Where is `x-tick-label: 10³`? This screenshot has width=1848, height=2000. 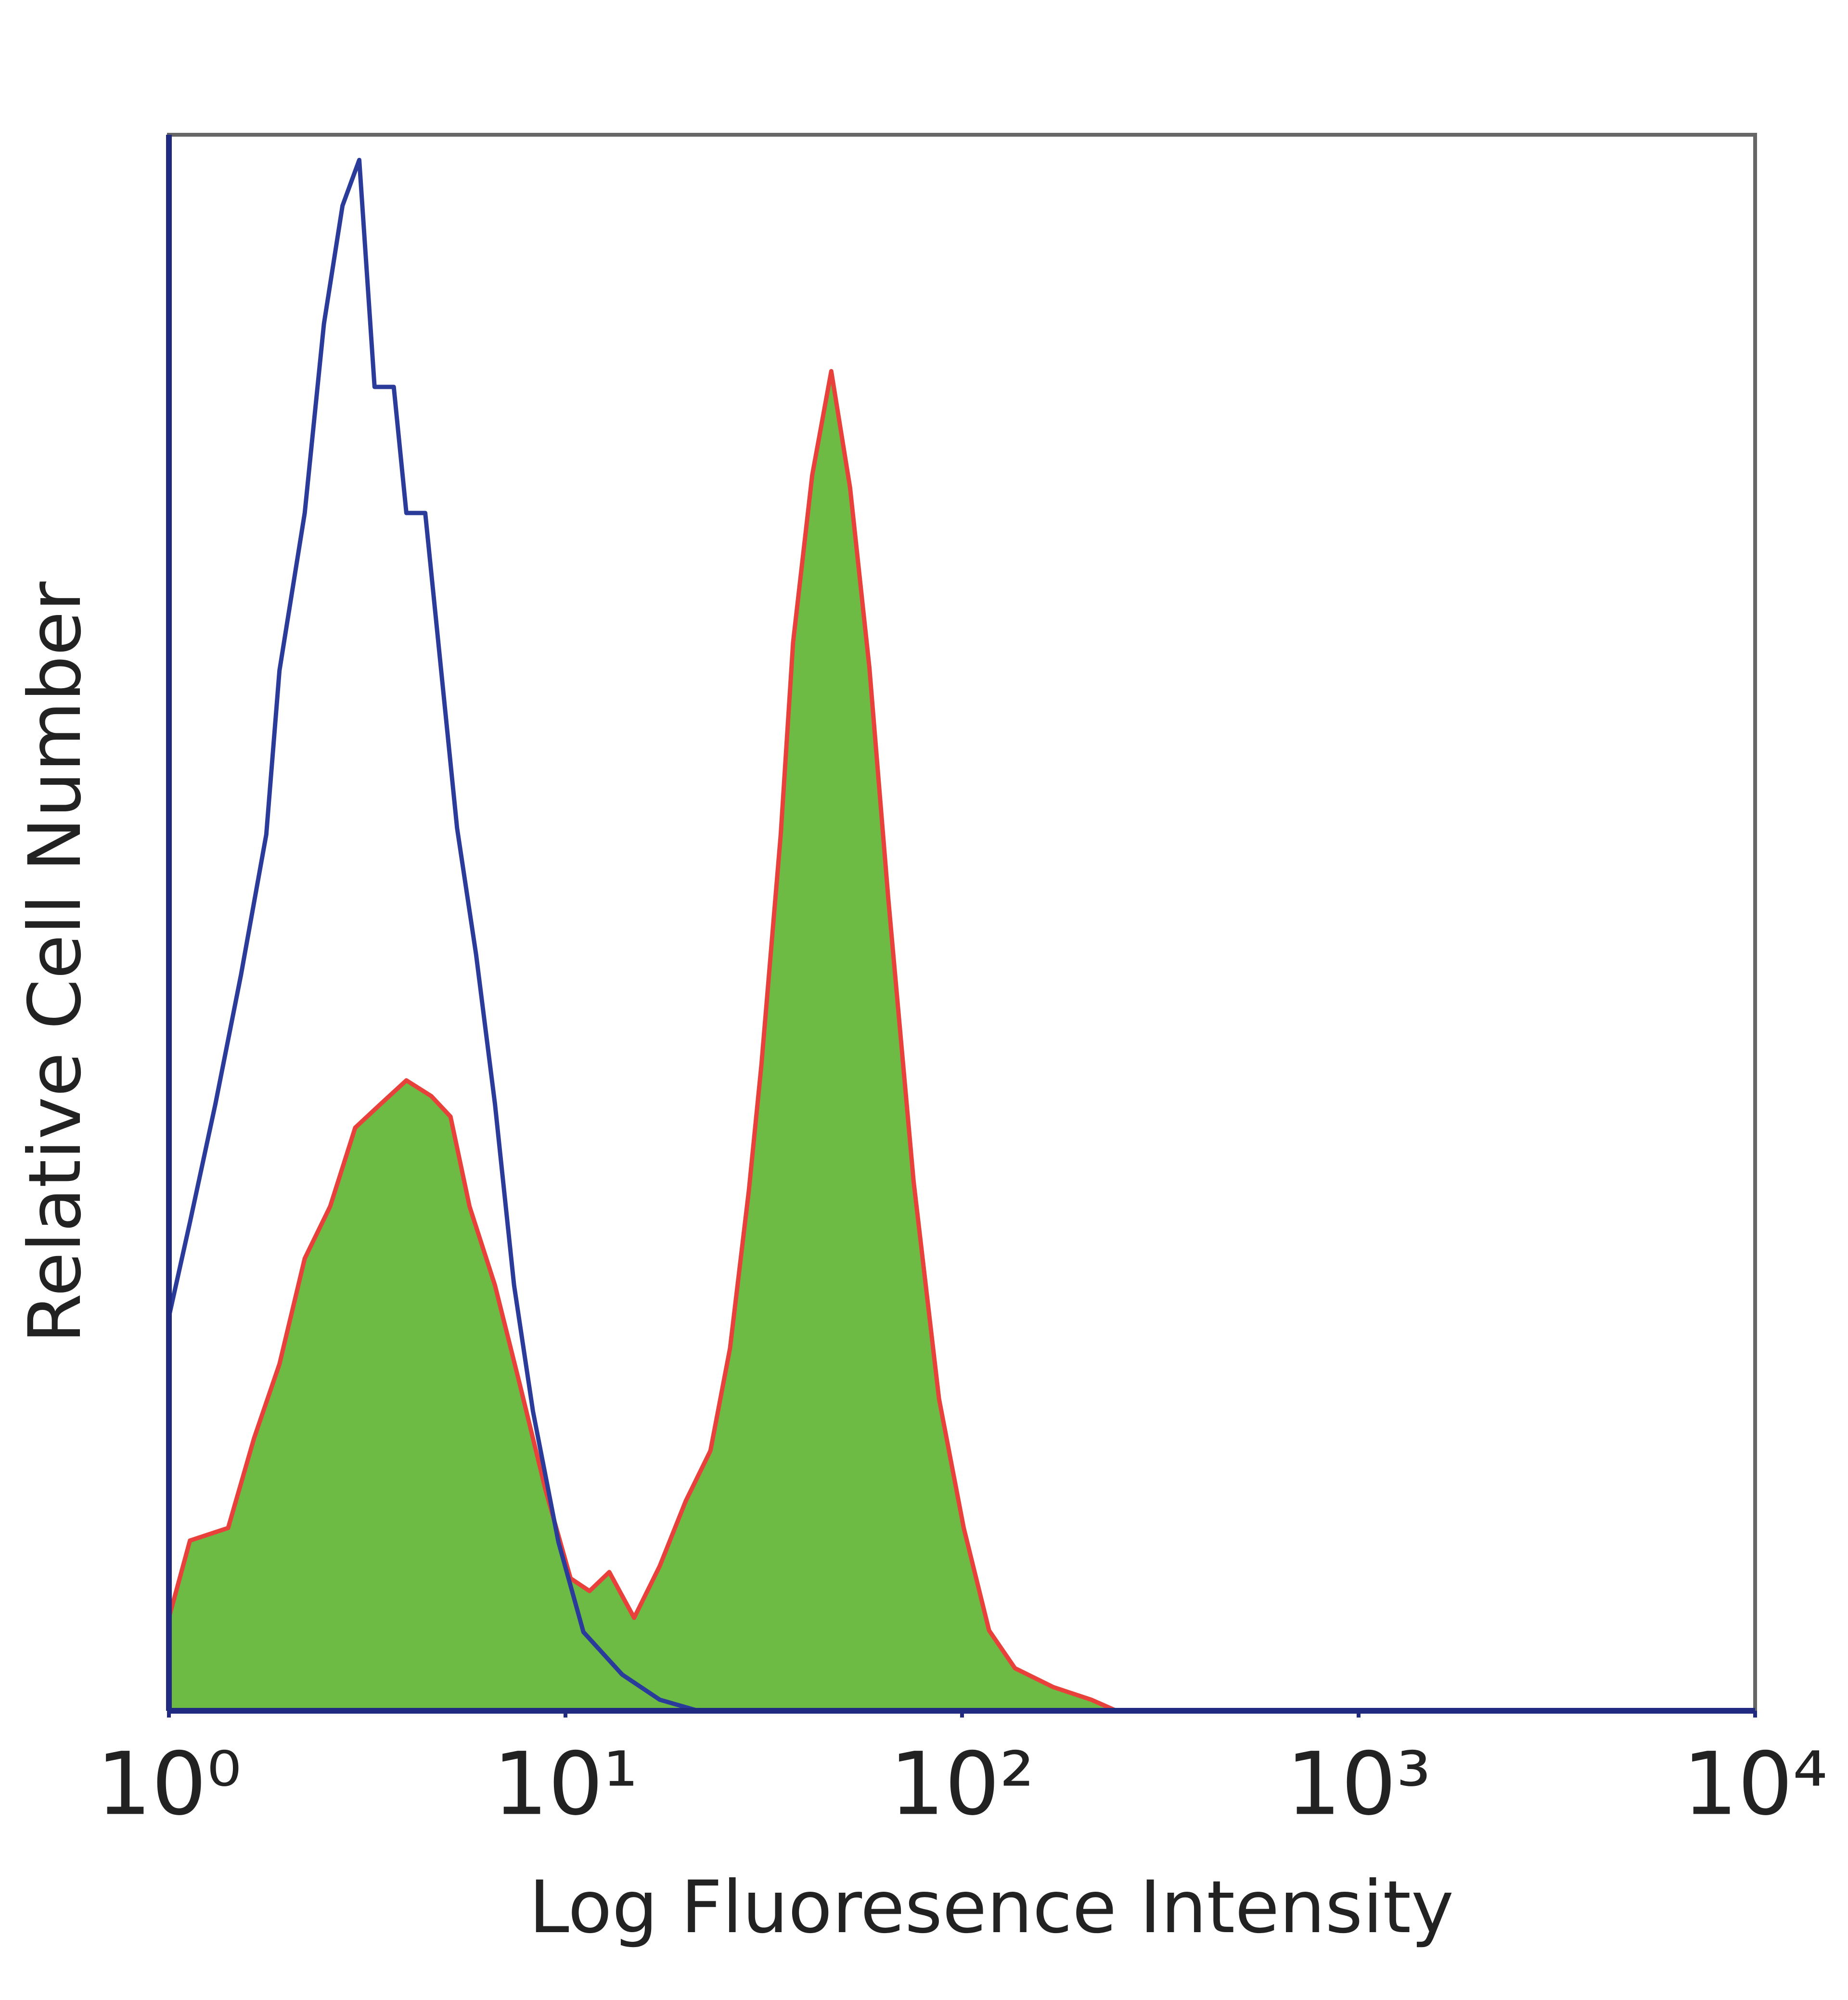 x-tick-label: 10³ is located at coordinates (1358, 1784).